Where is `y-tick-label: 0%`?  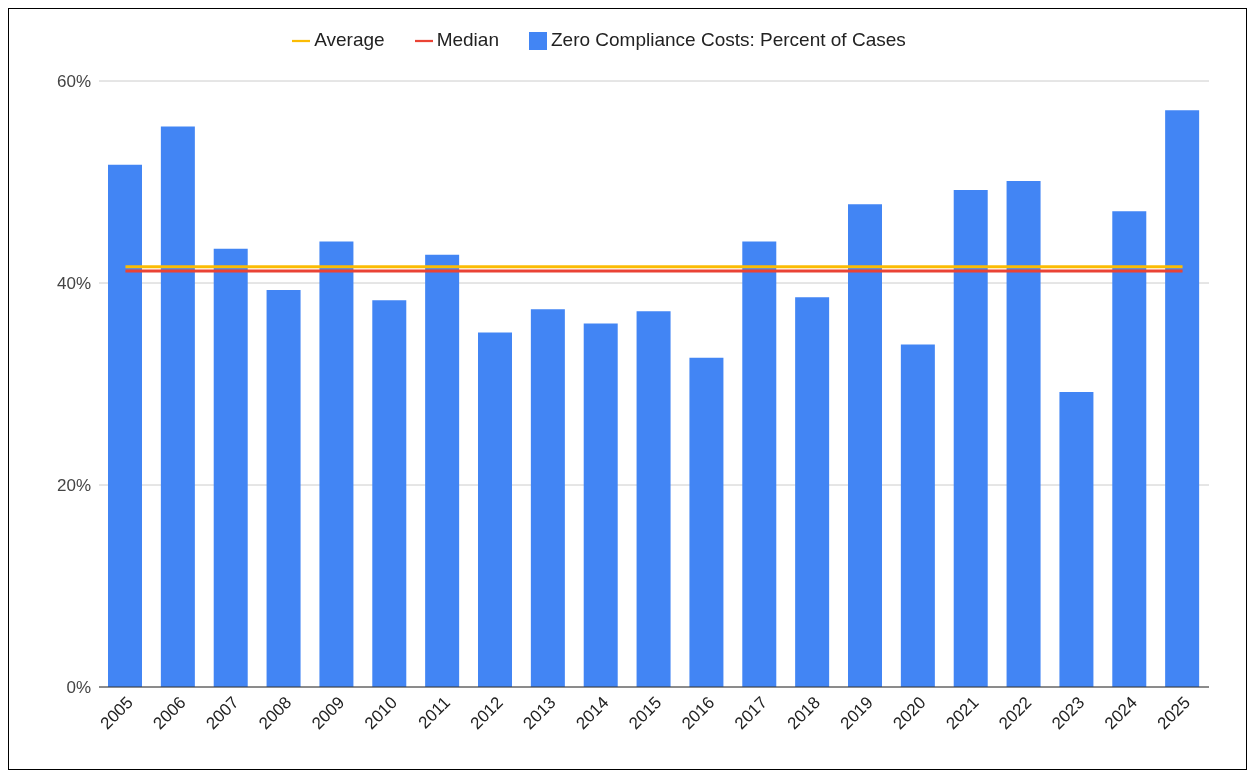 y-tick-label: 0% is located at coordinates (78, 688).